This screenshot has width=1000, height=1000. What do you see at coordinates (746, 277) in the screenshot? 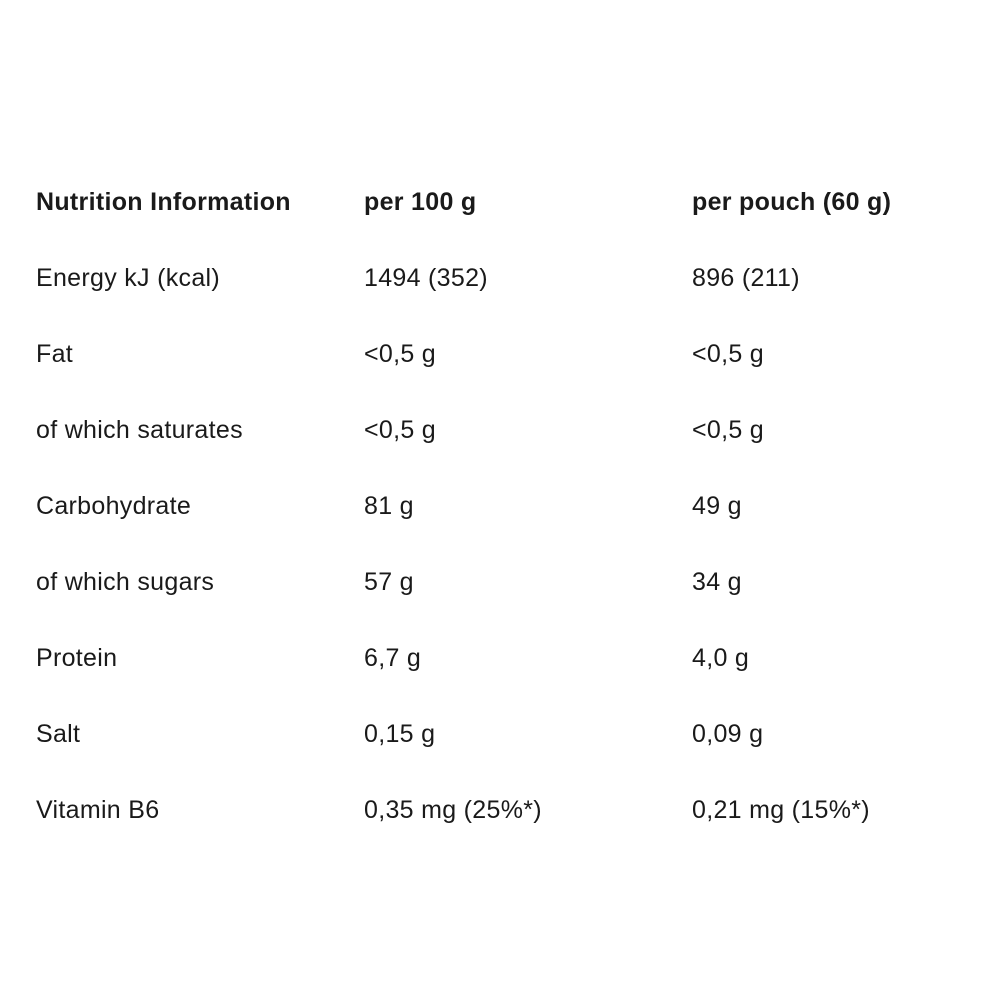
I see `row-value-per-pouch: 896 (211)` at bounding box center [746, 277].